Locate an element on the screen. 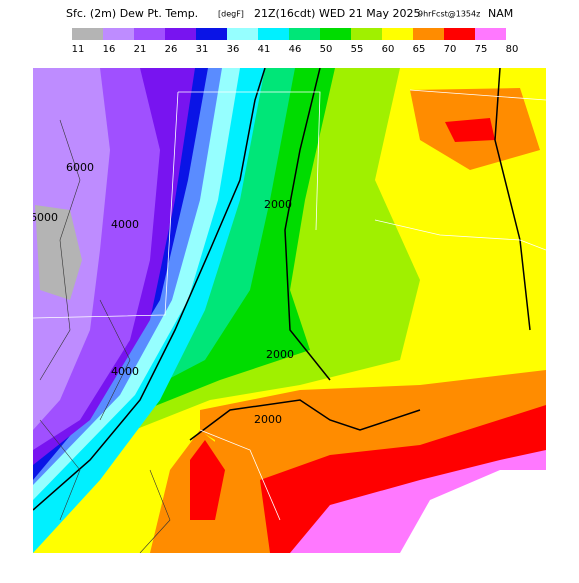 This screenshot has height=583, width=579. colorbar-label: 55 is located at coordinates (357, 49).